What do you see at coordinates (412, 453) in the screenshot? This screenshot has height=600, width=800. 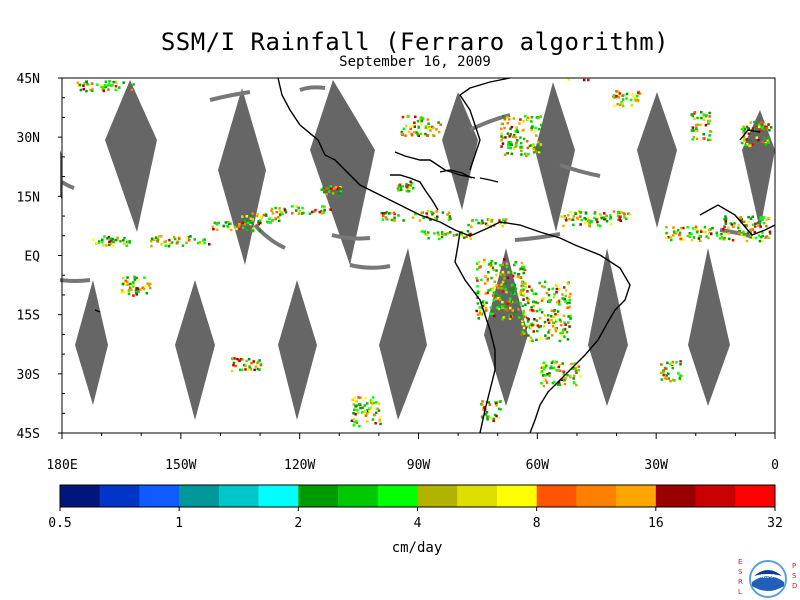 I see `longitude-axis: 180E 150W 120W 90W 60W 30W 0` at bounding box center [412, 453].